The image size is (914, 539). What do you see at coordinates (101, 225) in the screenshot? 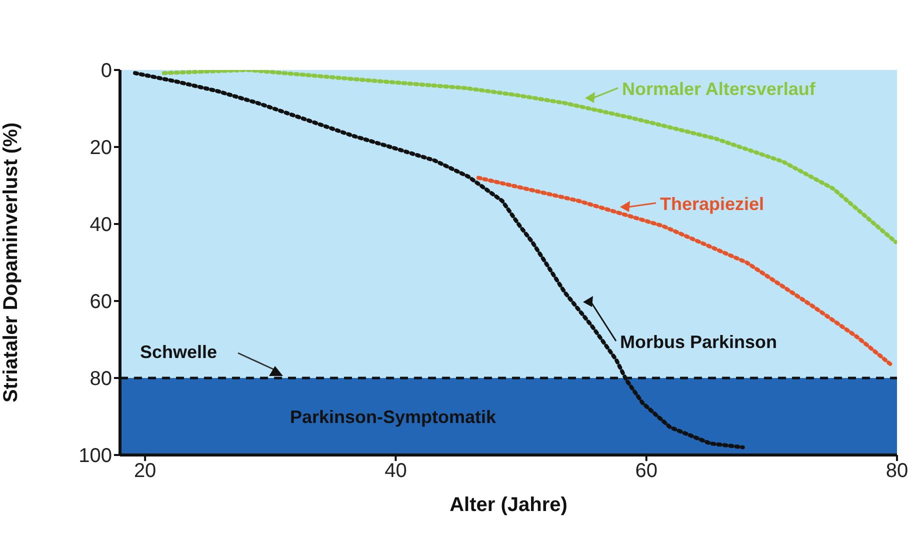
I see `y-tick-label: 40` at bounding box center [101, 225].